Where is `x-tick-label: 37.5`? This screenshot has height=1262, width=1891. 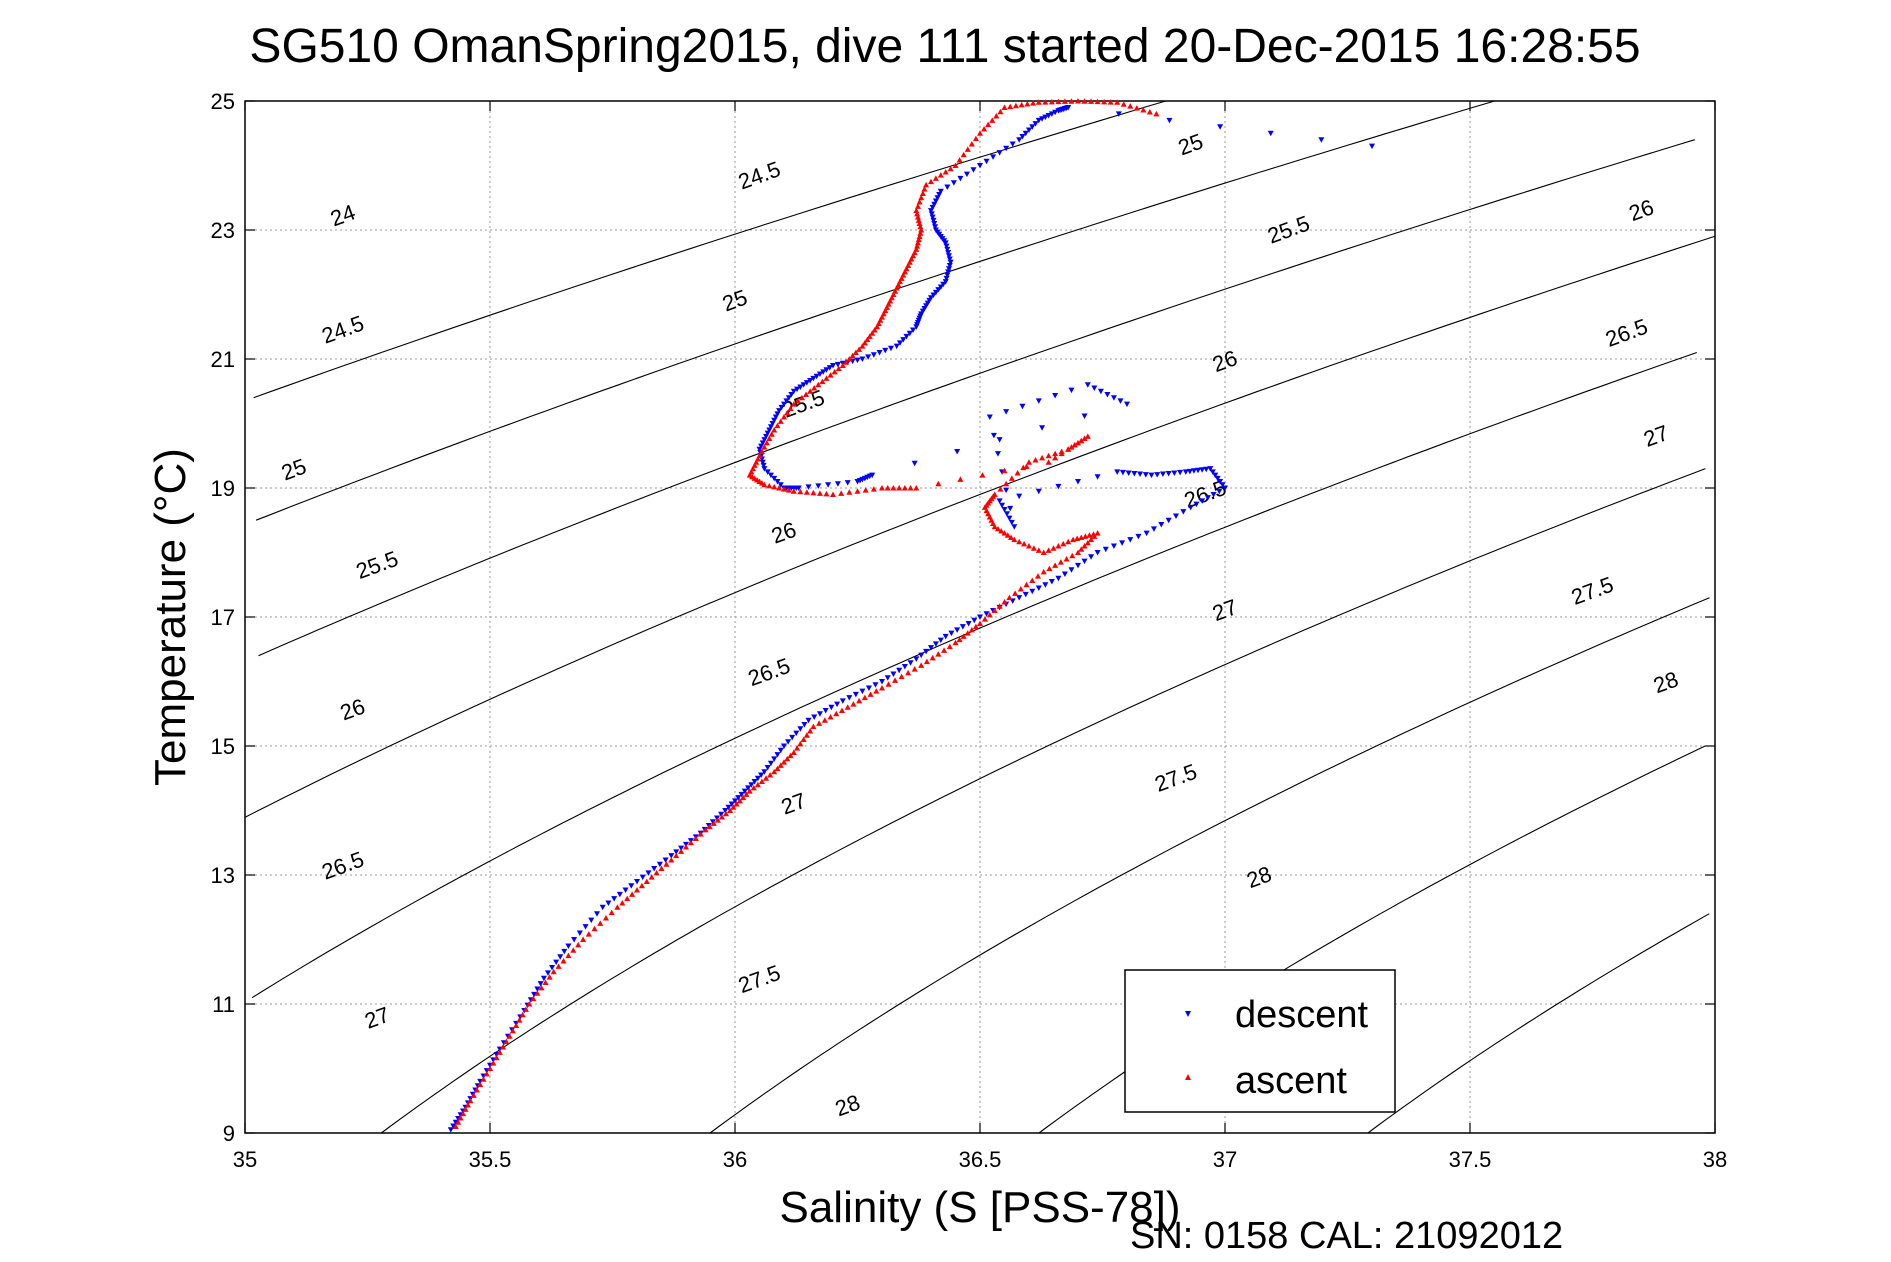
x-tick-label: 37.5 is located at coordinates (1470, 1159).